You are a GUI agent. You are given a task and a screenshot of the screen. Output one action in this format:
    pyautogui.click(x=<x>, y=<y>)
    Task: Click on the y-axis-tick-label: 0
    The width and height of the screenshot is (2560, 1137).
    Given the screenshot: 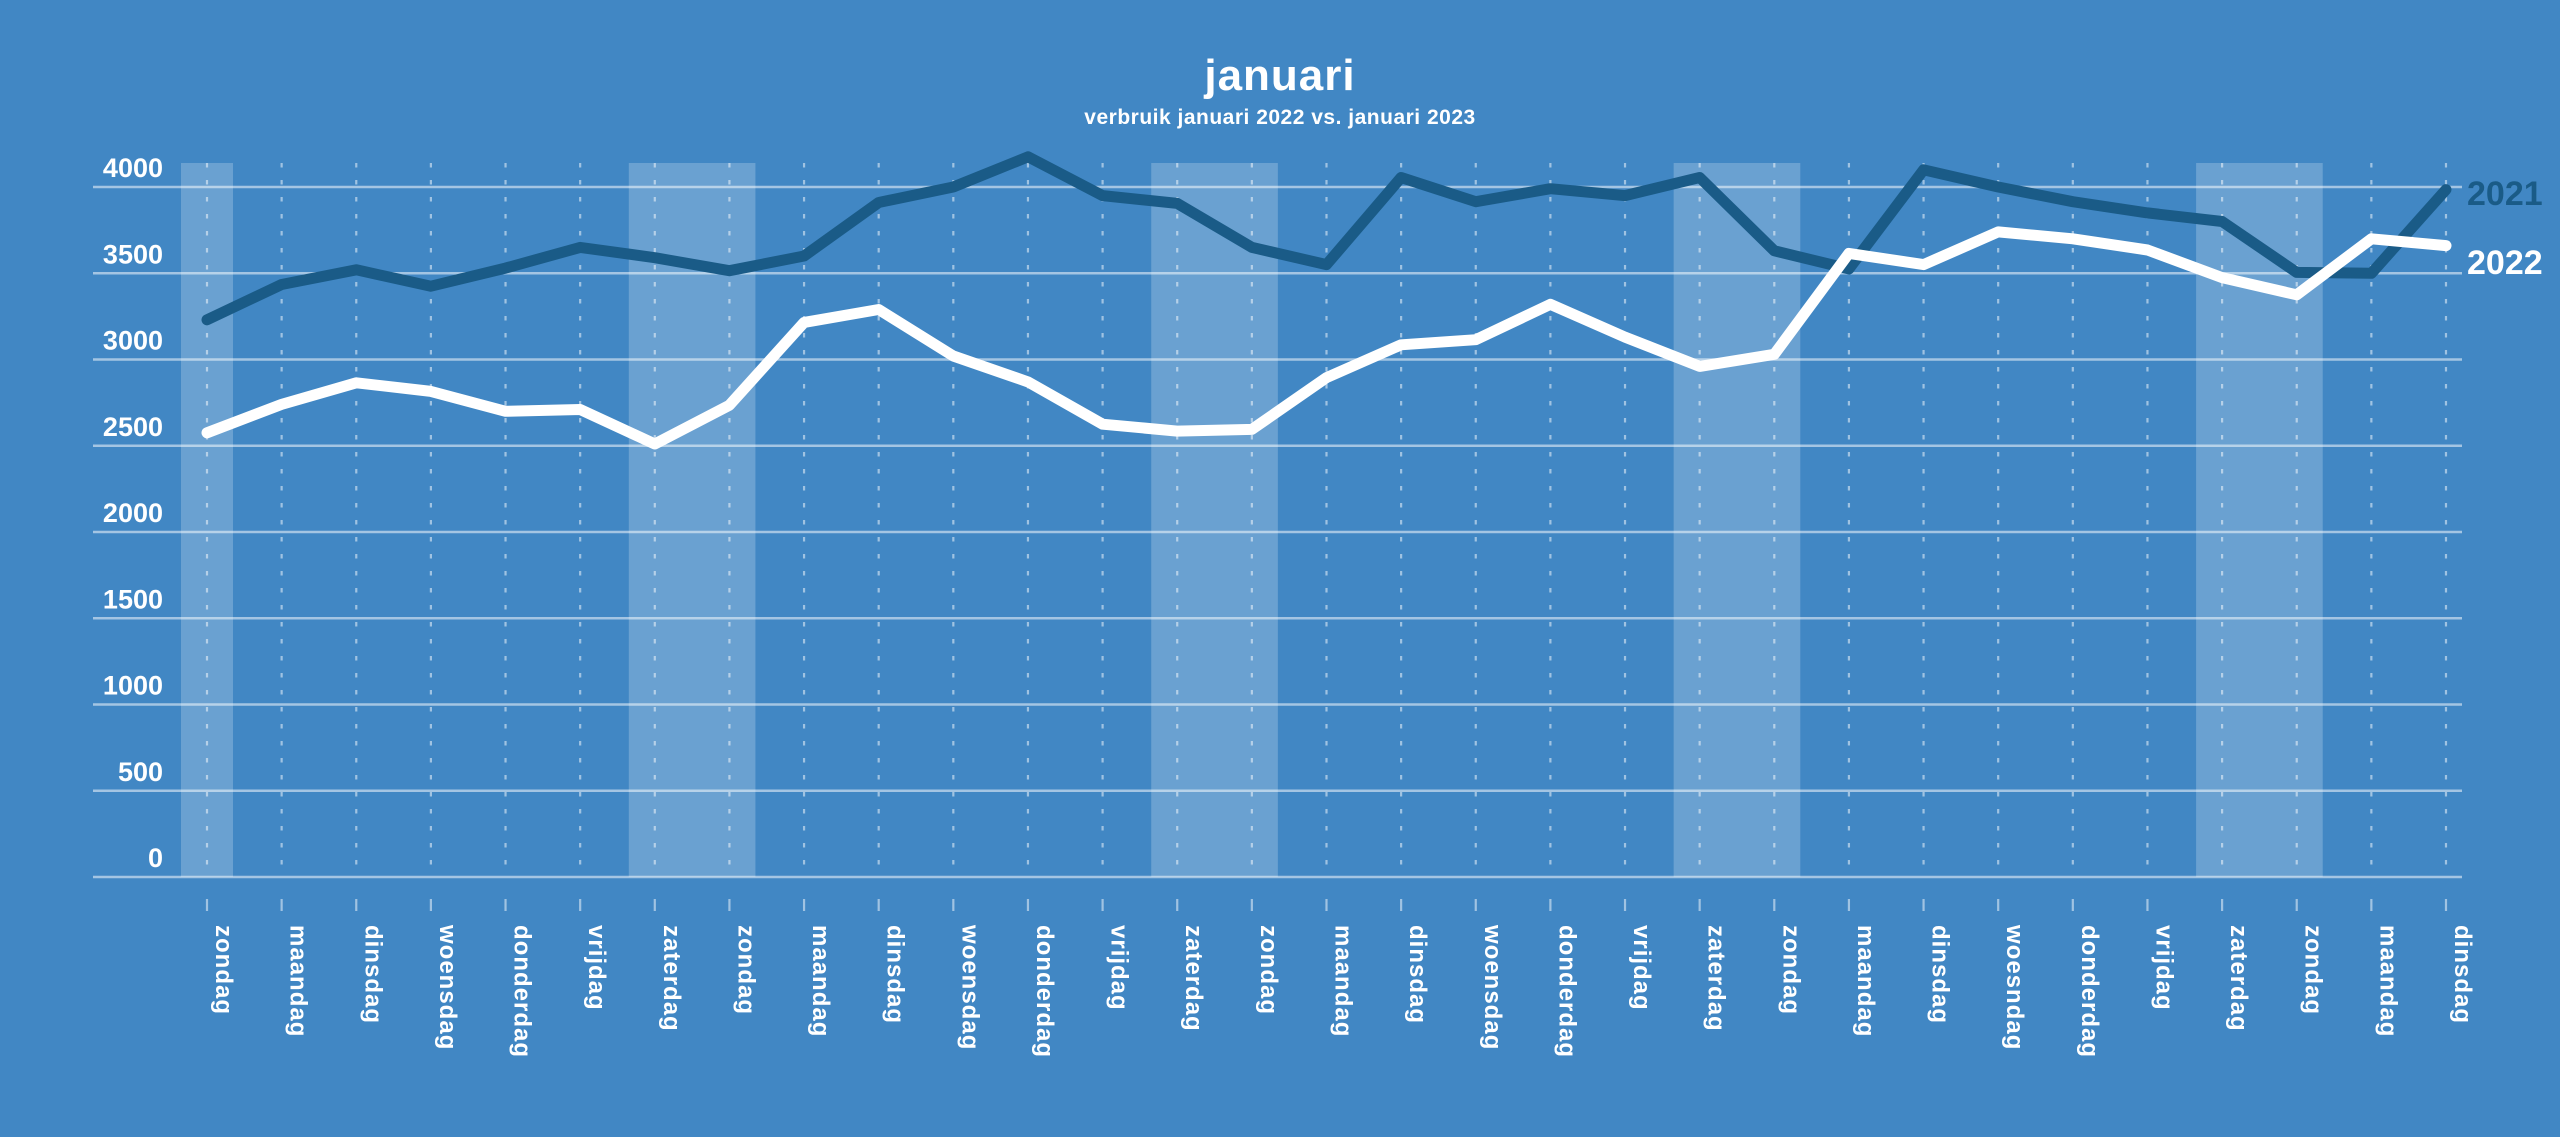 What is the action you would take?
    pyautogui.click(x=155, y=858)
    